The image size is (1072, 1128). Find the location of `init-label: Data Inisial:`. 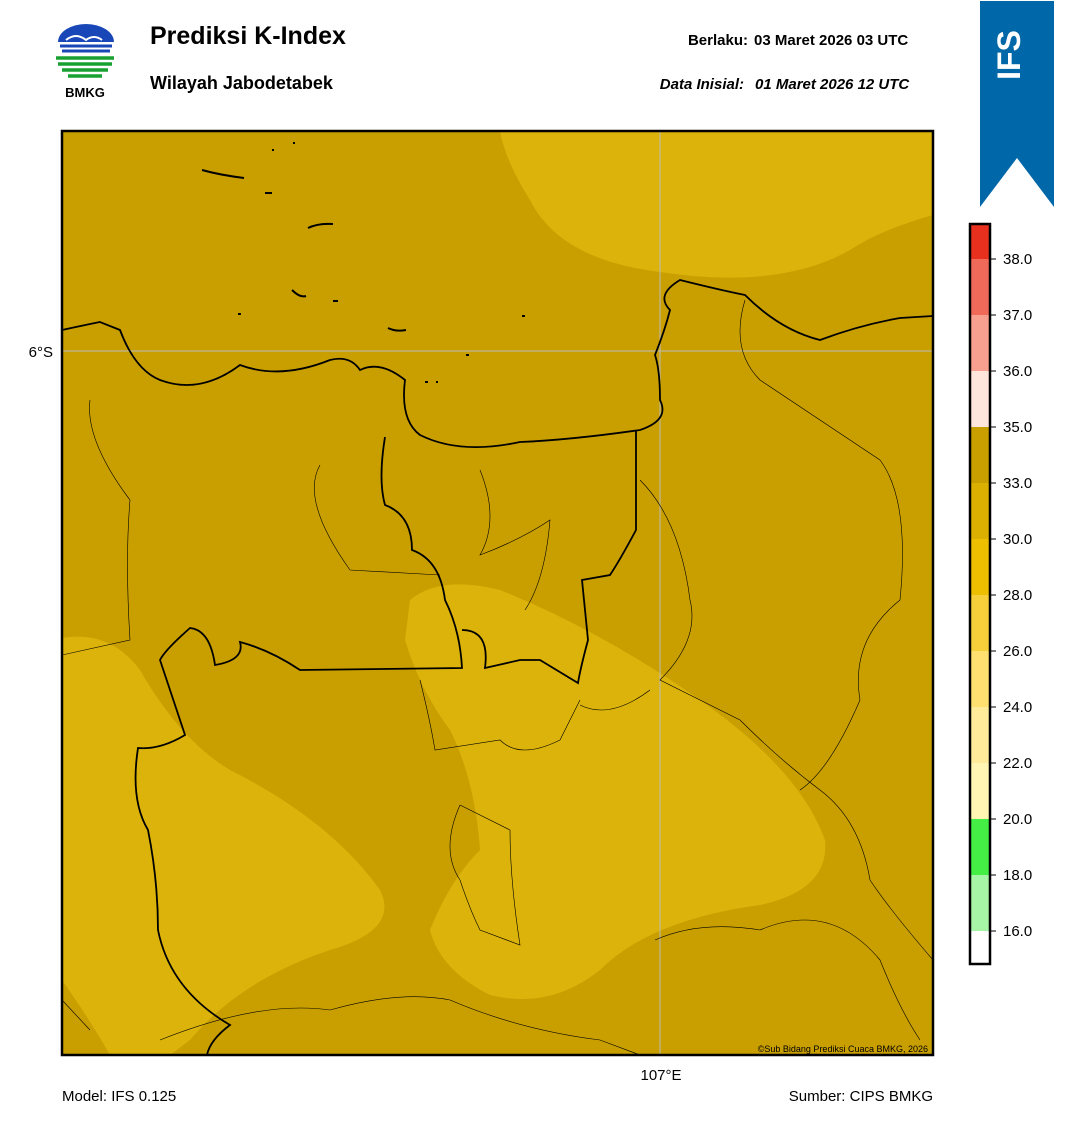

init-label: Data Inisial: is located at coordinates (702, 84).